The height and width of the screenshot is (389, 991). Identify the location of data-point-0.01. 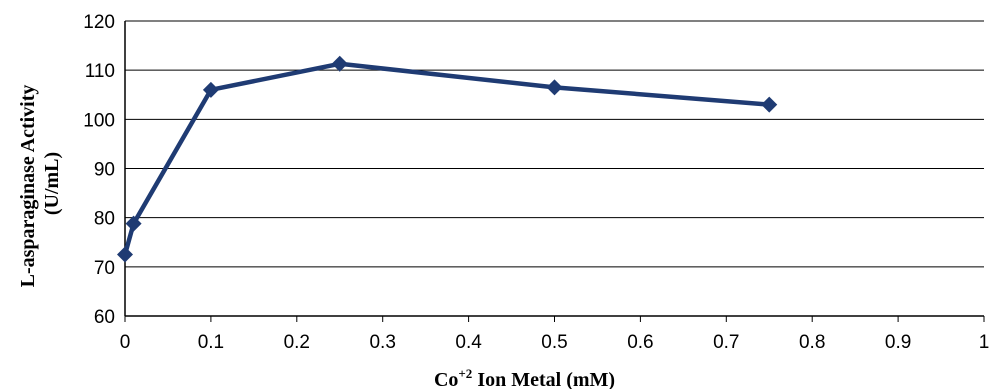
(133, 223).